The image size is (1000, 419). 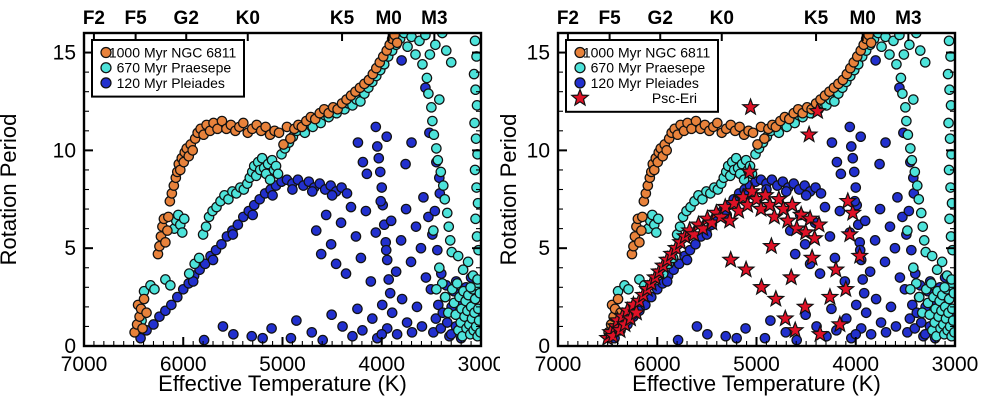 What do you see at coordinates (282, 383) in the screenshot?
I see `x-axis-title: Effective Temperature (K)` at bounding box center [282, 383].